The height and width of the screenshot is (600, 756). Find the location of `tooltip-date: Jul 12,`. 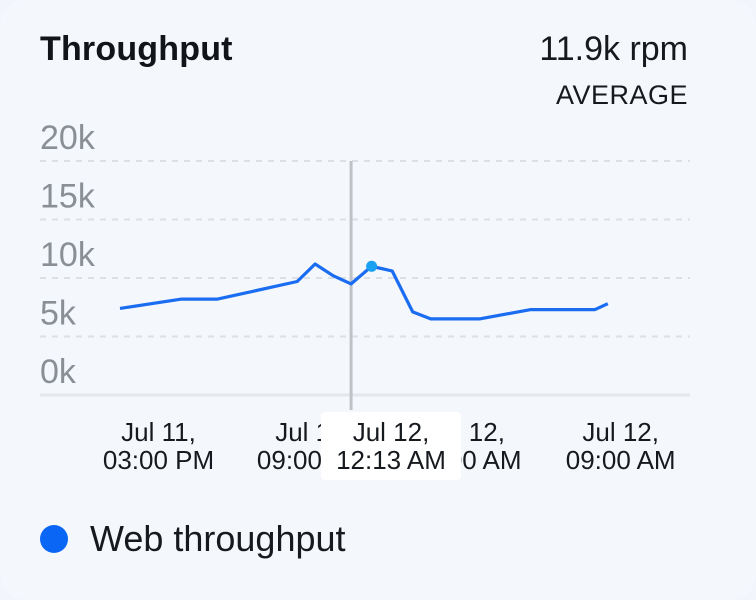

tooltip-date: Jul 12, is located at coordinates (391, 432).